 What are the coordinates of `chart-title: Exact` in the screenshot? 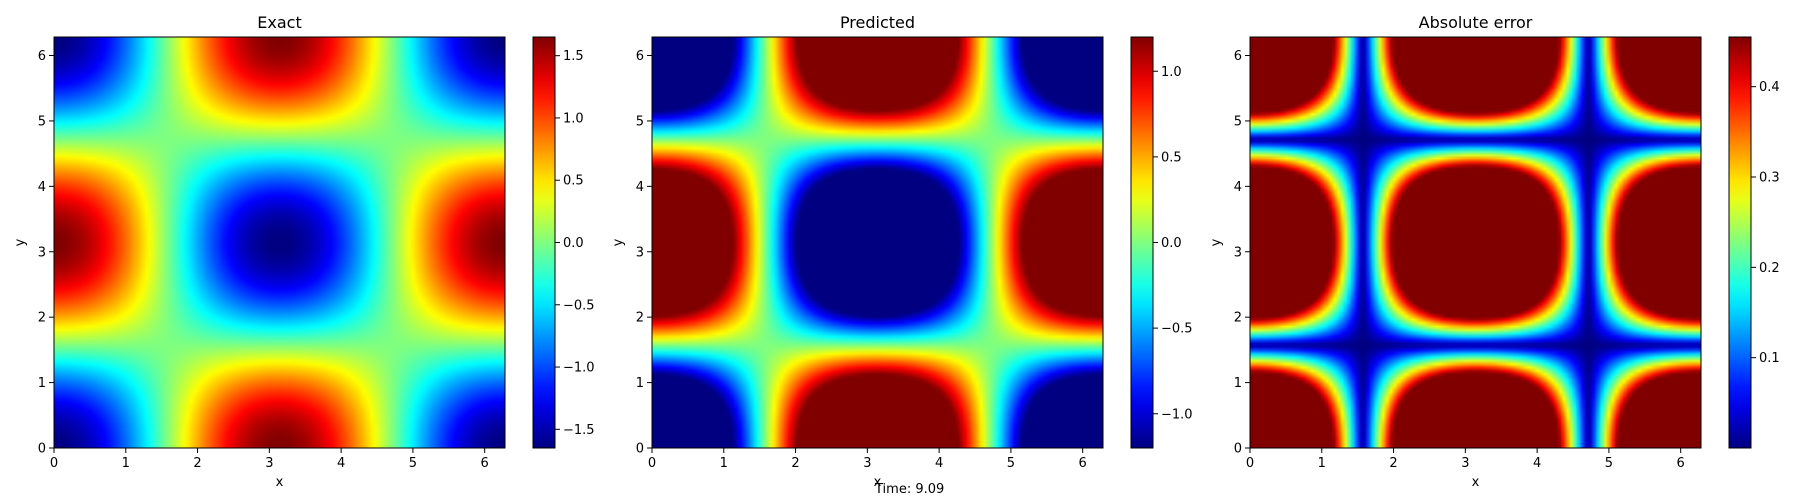 It's located at (279, 22).